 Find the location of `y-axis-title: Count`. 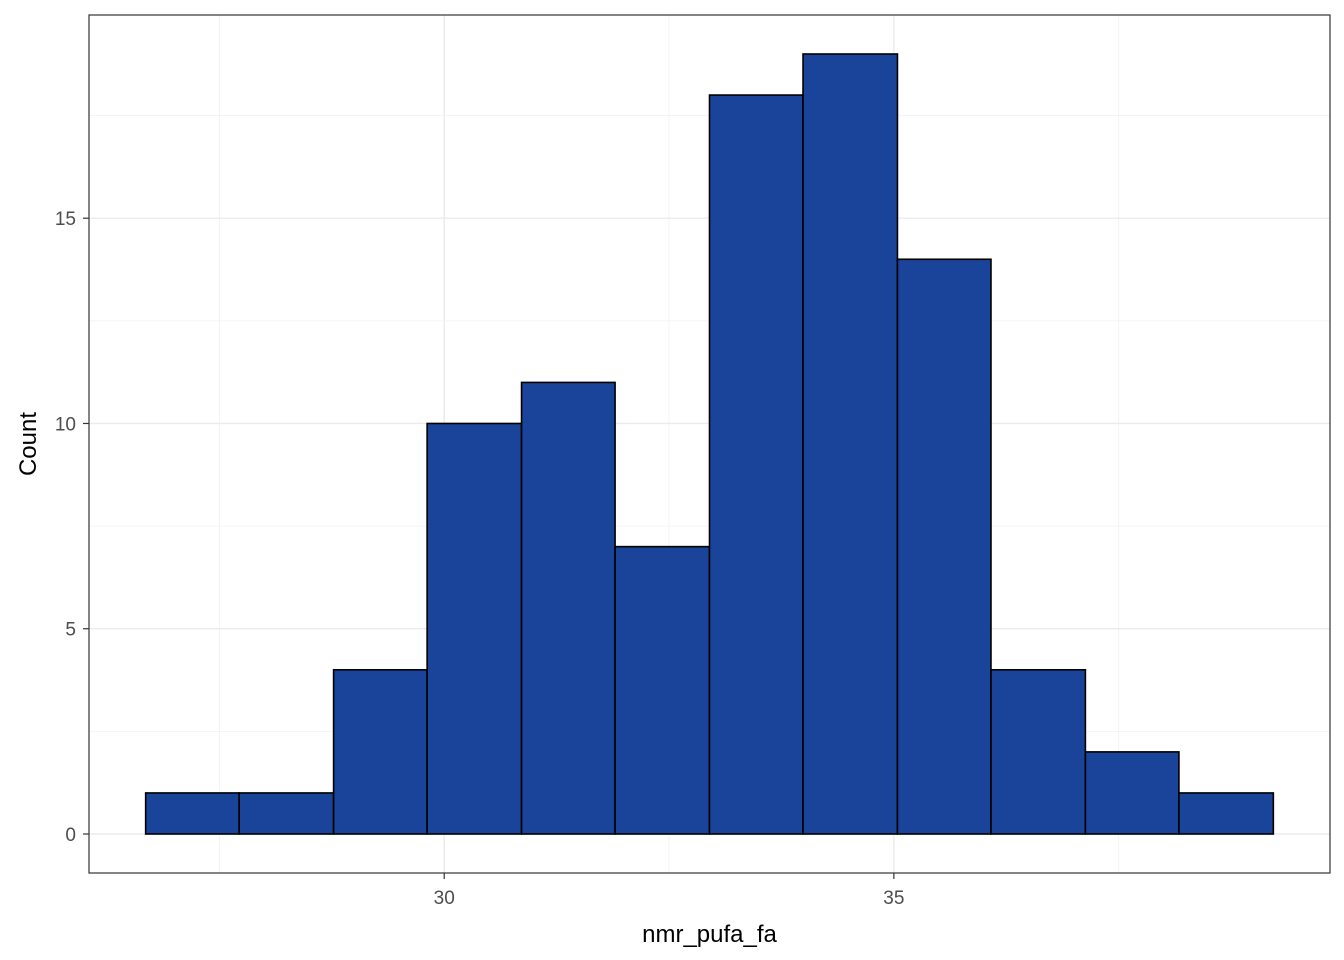

y-axis-title: Count is located at coordinates (28, 444).